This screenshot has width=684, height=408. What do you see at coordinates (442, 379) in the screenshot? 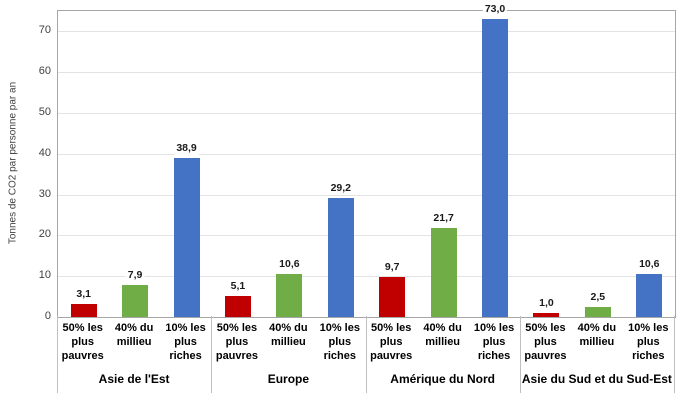
I see `group-label: Amérique du Nord` at bounding box center [442, 379].